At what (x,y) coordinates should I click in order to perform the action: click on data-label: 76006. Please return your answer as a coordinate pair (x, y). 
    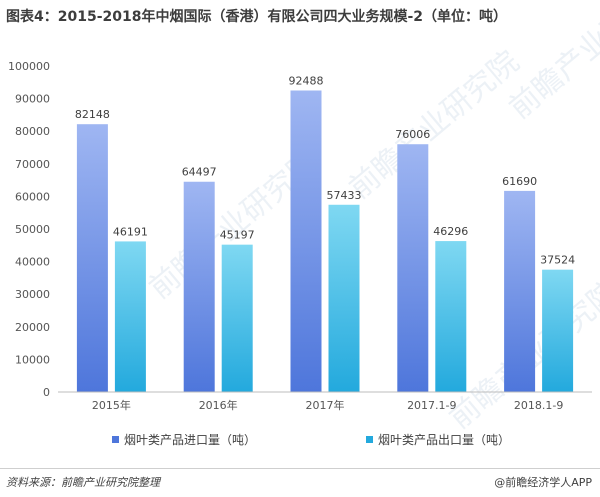
    Looking at the image, I should click on (412, 134).